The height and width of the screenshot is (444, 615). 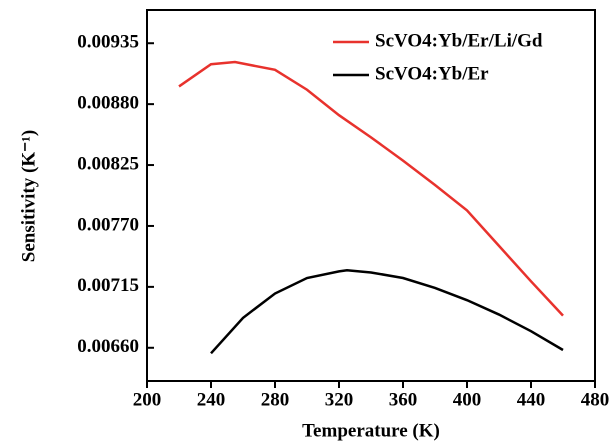 What do you see at coordinates (595, 399) in the screenshot?
I see `x-tick-label: 480` at bounding box center [595, 399].